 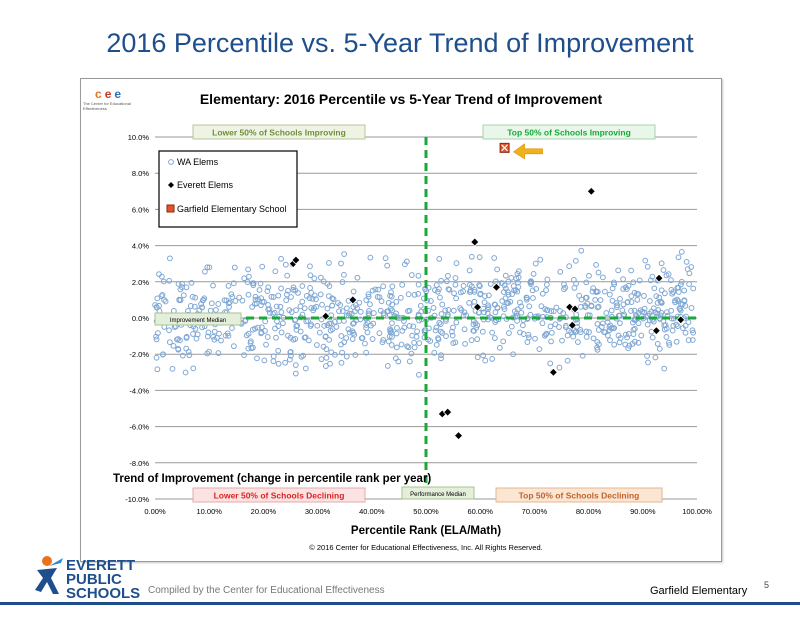 I want to click on legend-wa-label: WA Elems, so click(x=198, y=162).